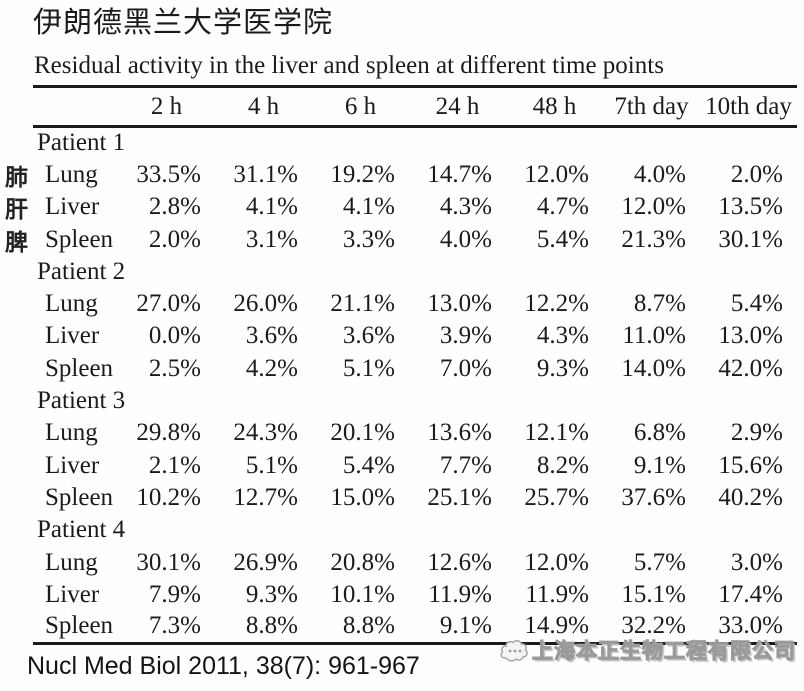  I want to click on organ-label-cn: 肝, so click(16, 209).